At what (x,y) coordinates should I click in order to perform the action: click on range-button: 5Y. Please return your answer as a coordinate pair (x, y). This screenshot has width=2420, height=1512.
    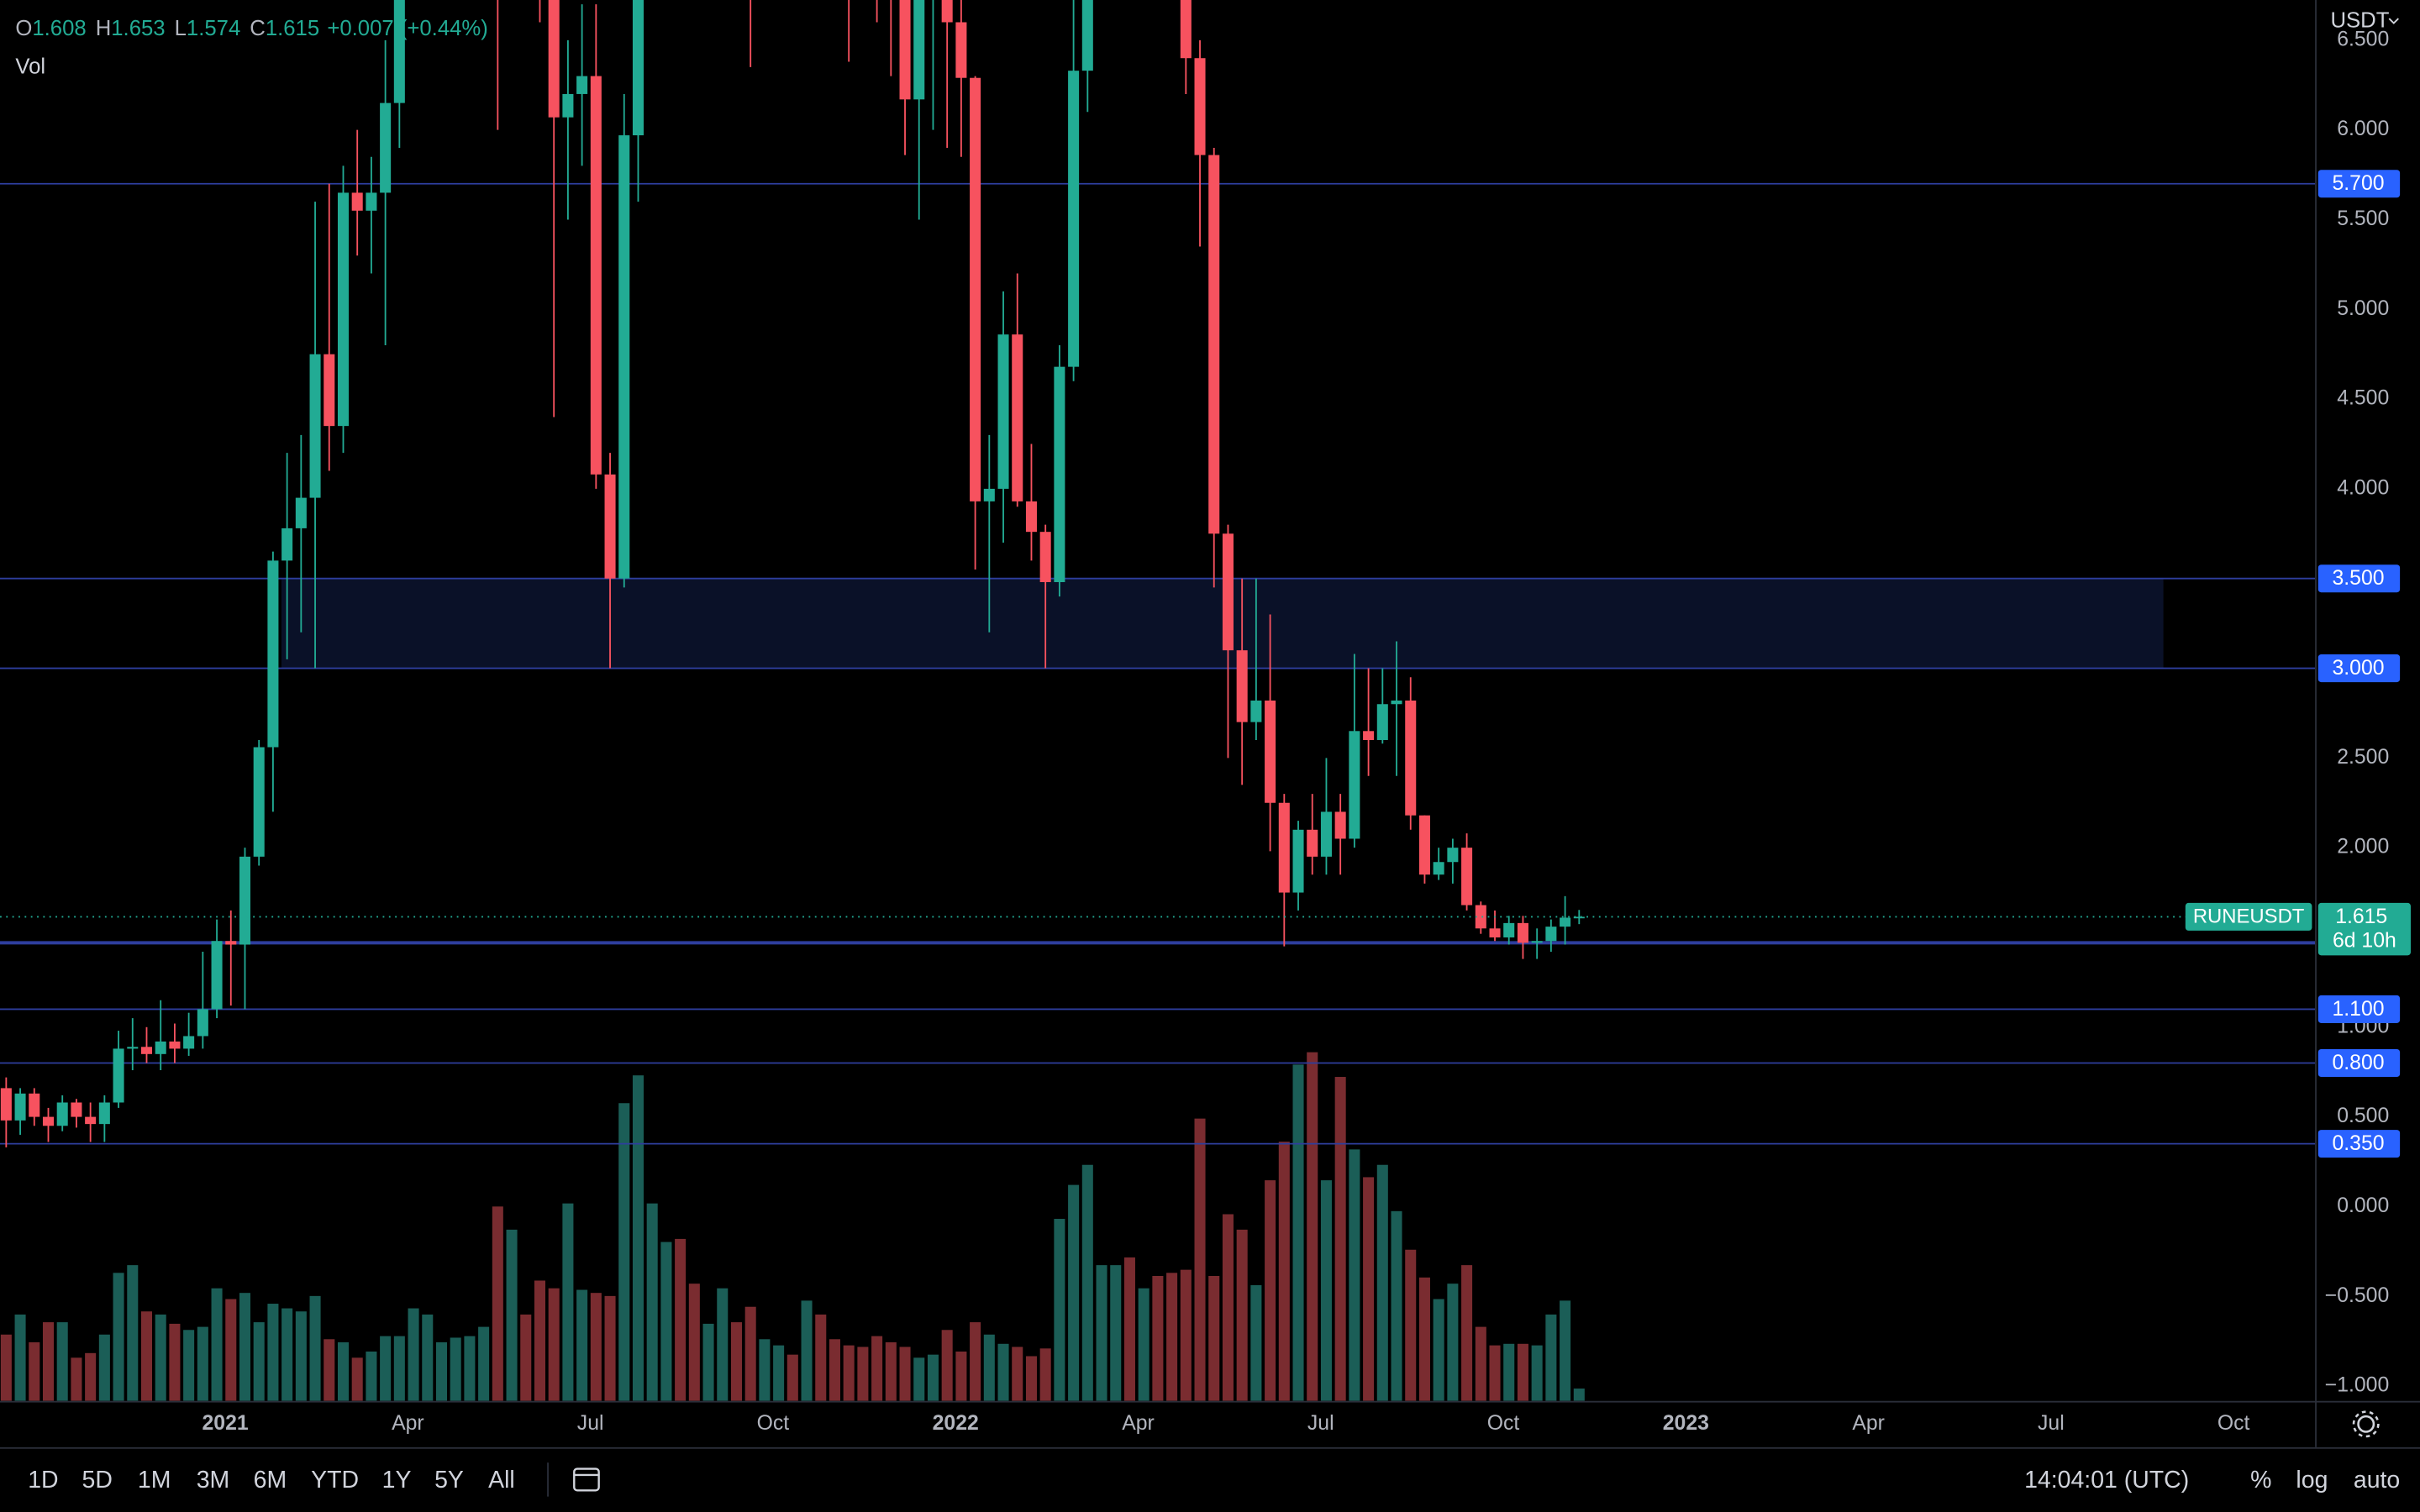
    Looking at the image, I should click on (449, 1480).